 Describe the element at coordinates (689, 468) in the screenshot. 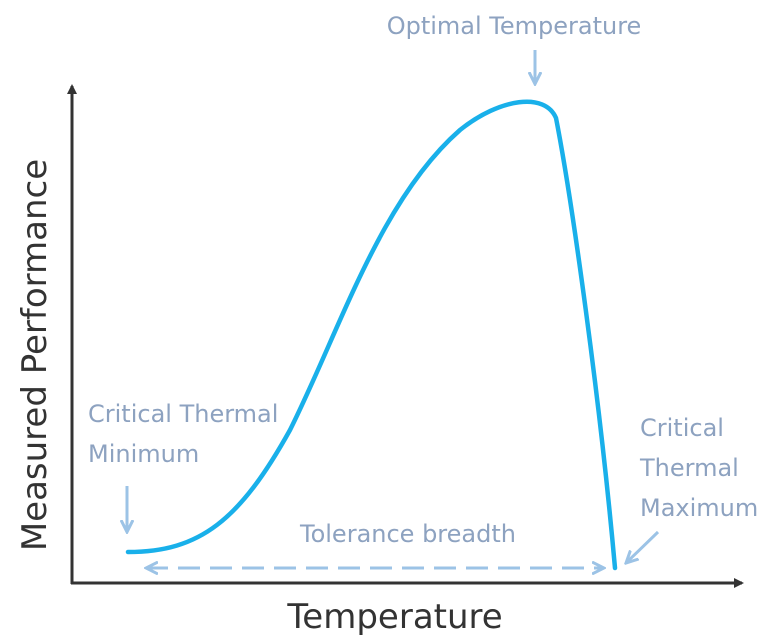

I see `maximum-label: Thermal` at that location.